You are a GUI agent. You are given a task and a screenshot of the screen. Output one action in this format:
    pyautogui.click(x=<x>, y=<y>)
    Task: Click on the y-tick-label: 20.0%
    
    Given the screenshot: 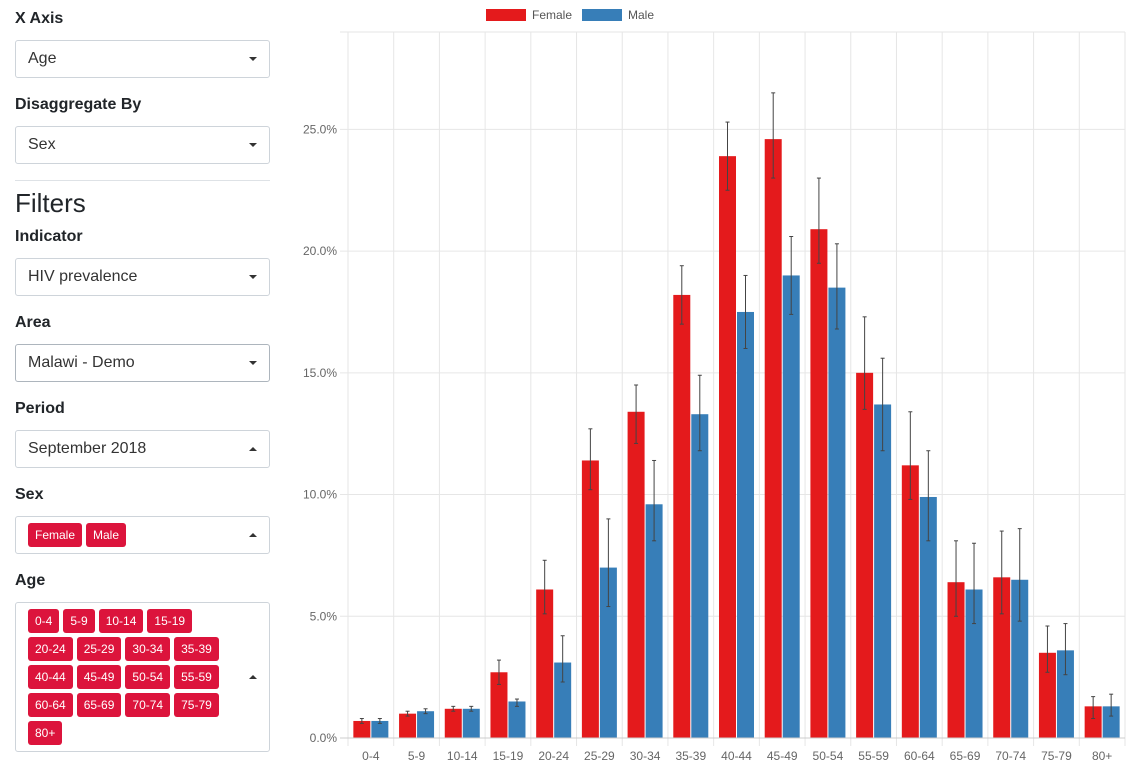 What is the action you would take?
    pyautogui.click(x=320, y=251)
    